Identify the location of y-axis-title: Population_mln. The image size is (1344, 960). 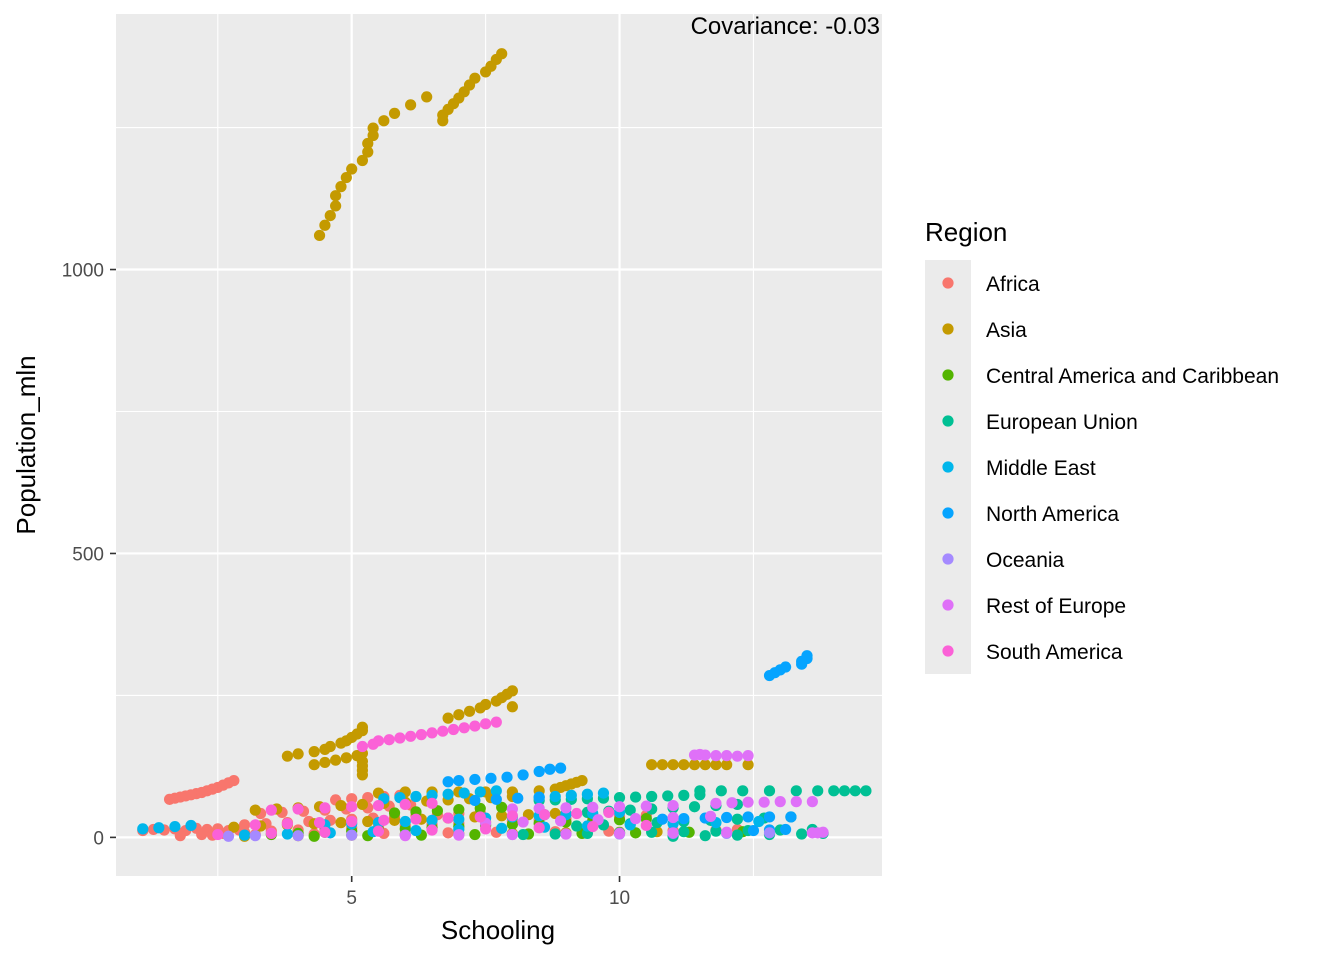
(26, 444).